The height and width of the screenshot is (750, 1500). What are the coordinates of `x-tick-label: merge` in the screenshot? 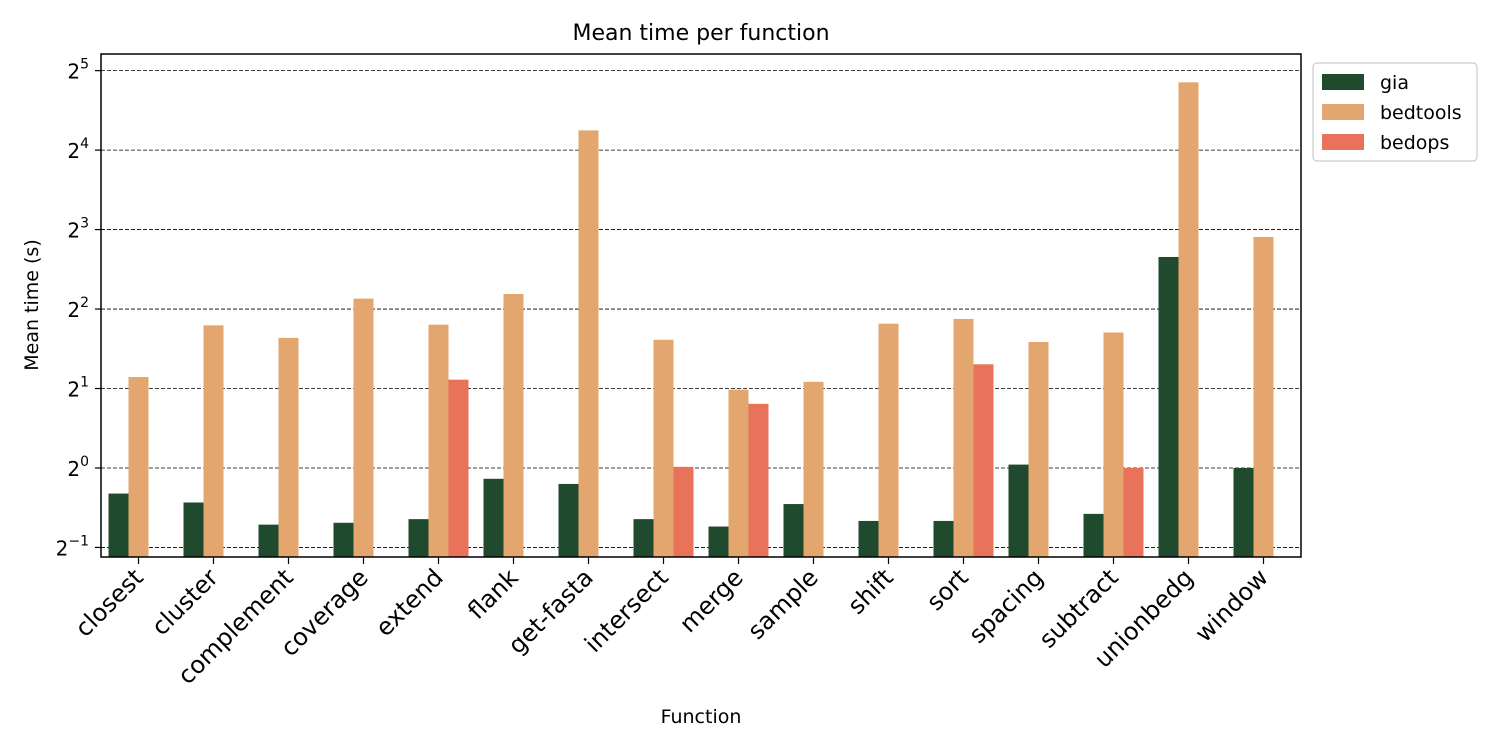 It's located at (711, 600).